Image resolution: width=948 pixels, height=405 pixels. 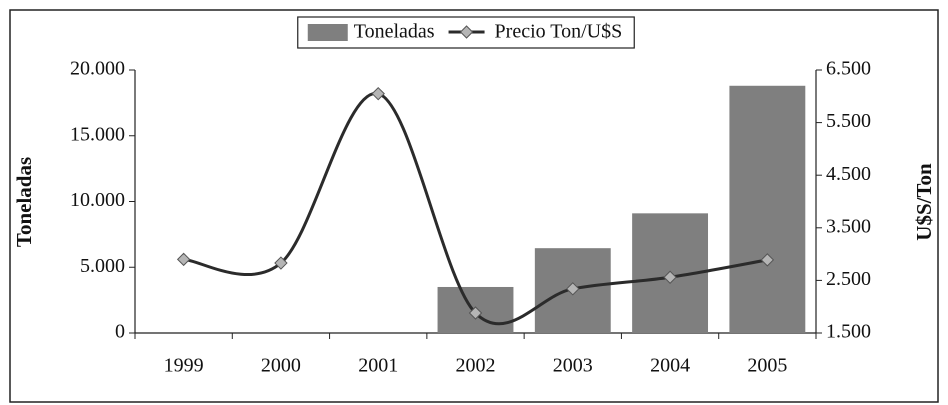 I want to click on x-tick-label: 2001, so click(x=378, y=366).